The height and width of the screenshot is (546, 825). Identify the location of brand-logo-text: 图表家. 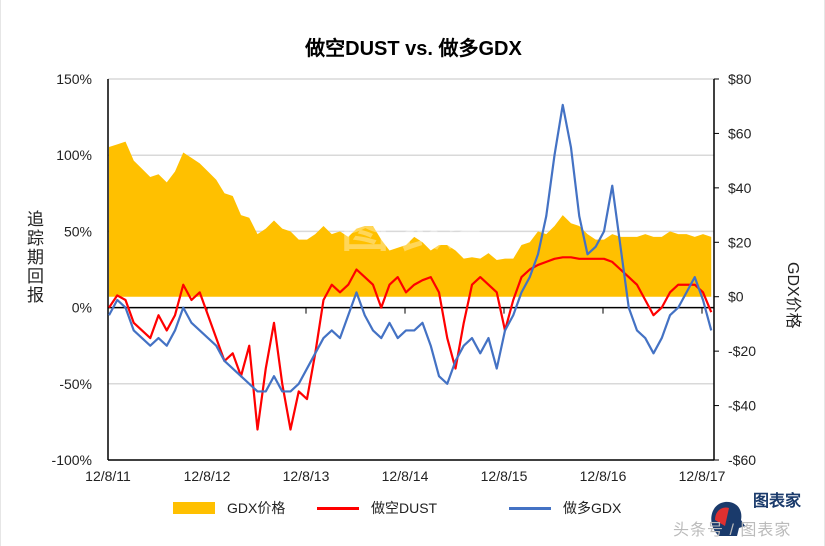
(777, 501).